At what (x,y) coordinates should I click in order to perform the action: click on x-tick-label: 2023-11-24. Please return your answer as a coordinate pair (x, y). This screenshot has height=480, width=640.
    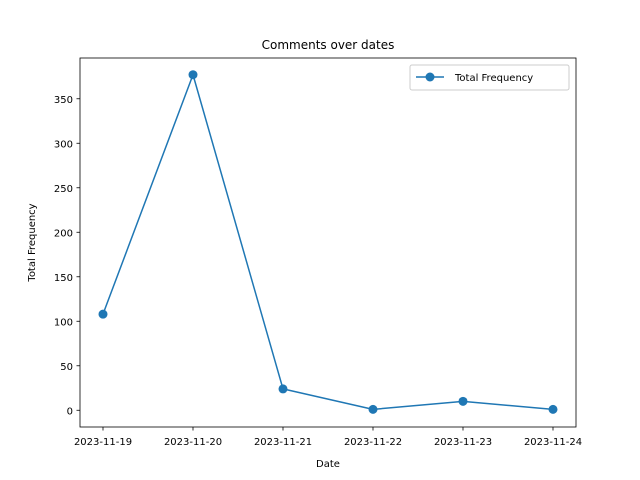
    Looking at the image, I should click on (553, 442).